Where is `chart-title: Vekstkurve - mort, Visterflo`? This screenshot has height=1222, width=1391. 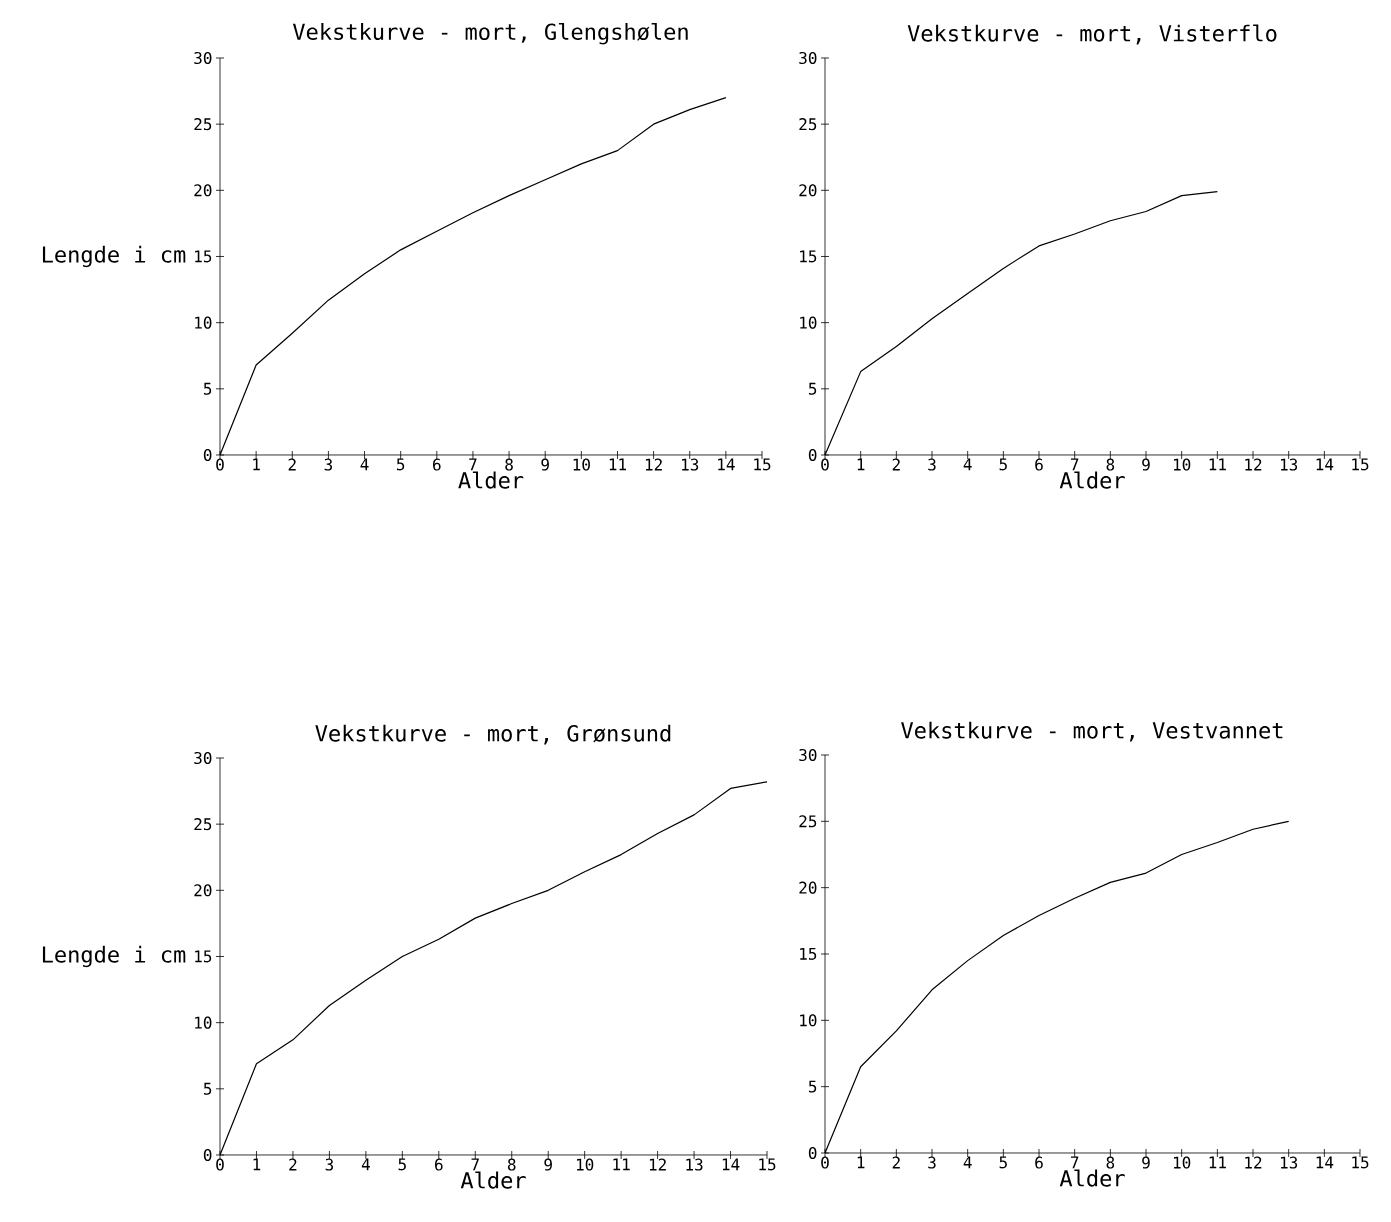
chart-title: Vekstkurve - mort, Visterflo is located at coordinates (1092, 34).